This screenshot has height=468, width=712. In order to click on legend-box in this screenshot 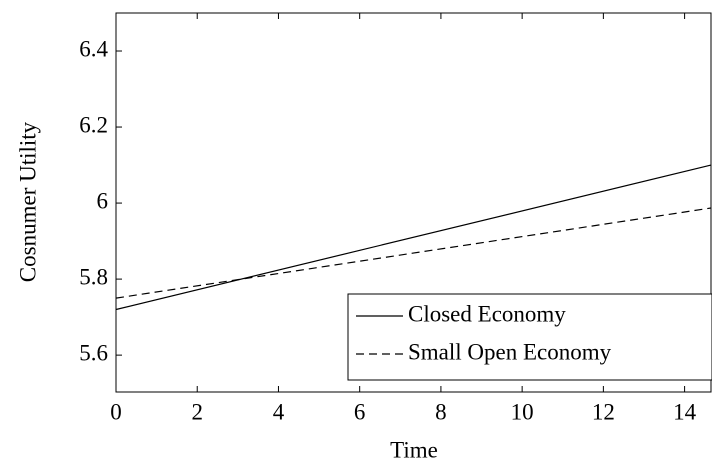, I will do `click(529, 337)`.